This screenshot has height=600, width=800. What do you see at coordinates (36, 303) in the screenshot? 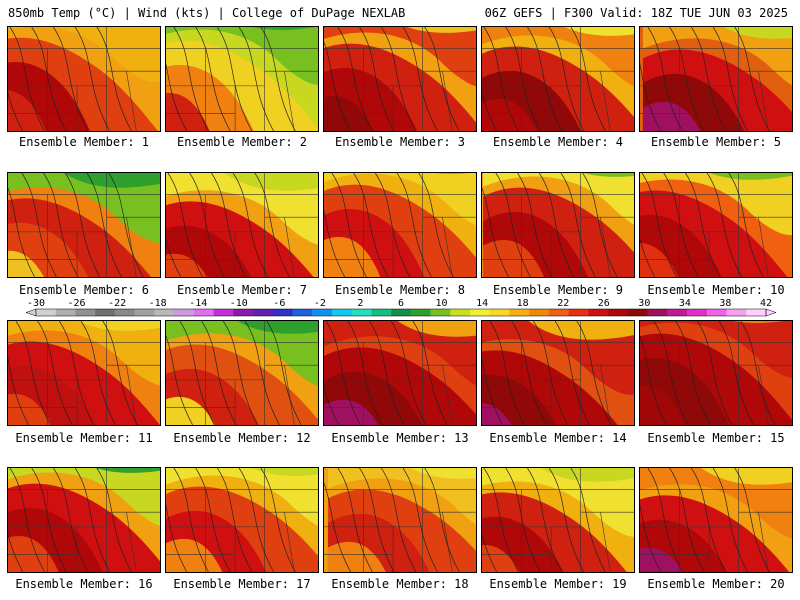
I see `colorbar-tick-label: -30` at bounding box center [36, 303].